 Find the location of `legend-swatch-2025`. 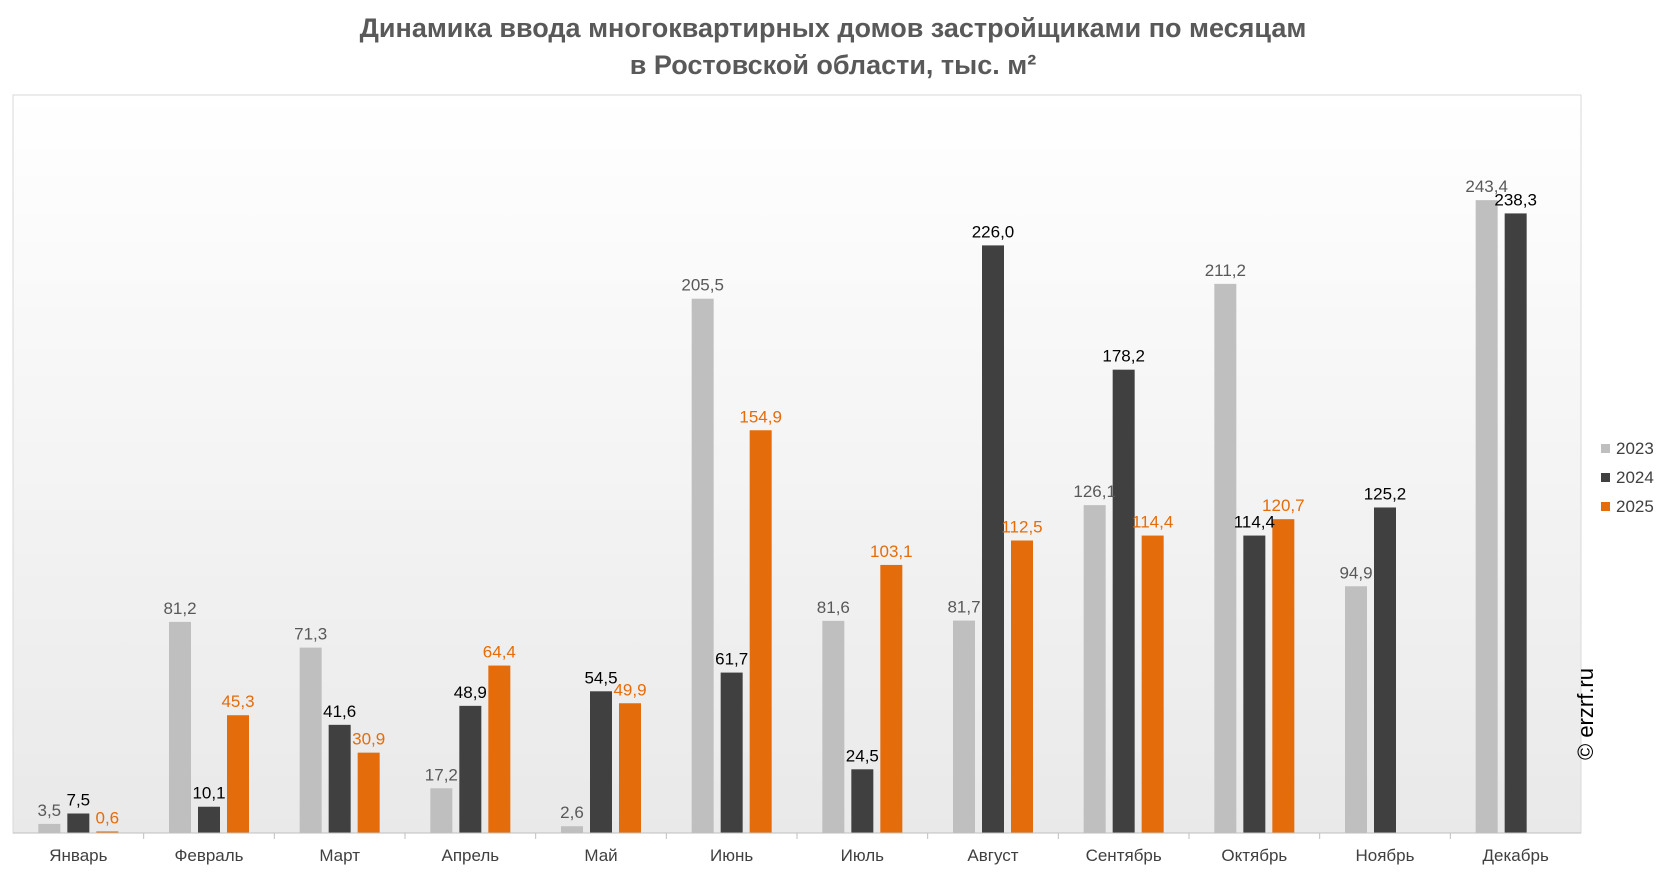

legend-swatch-2025 is located at coordinates (1605, 506).